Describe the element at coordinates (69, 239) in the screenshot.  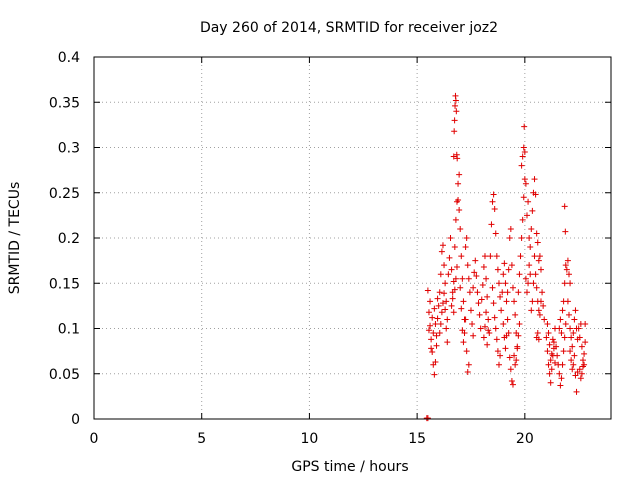
I see `y-tick-label: 0.2` at that location.